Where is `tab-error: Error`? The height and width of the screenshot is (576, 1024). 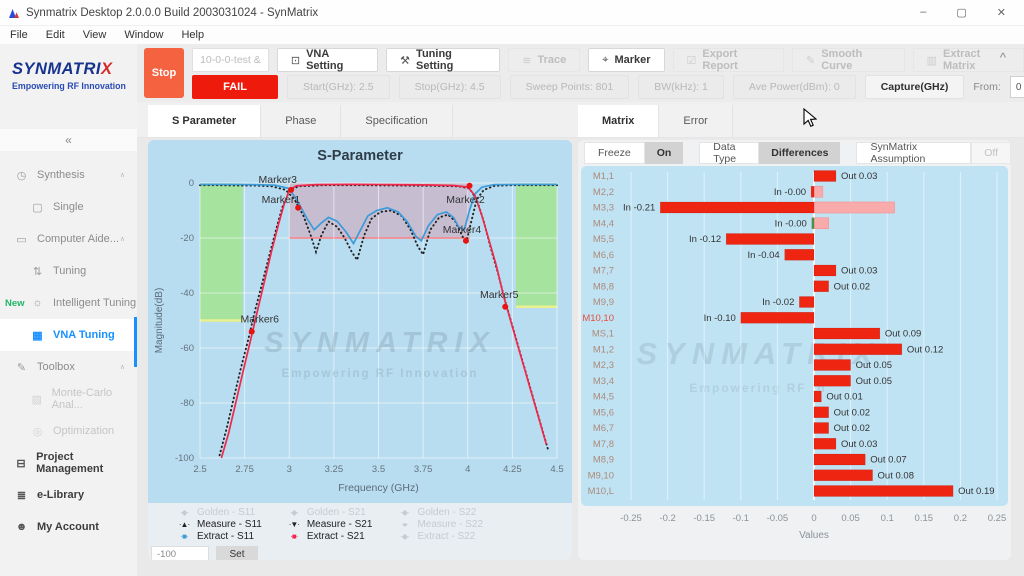
tab-error: Error is located at coordinates (696, 121).